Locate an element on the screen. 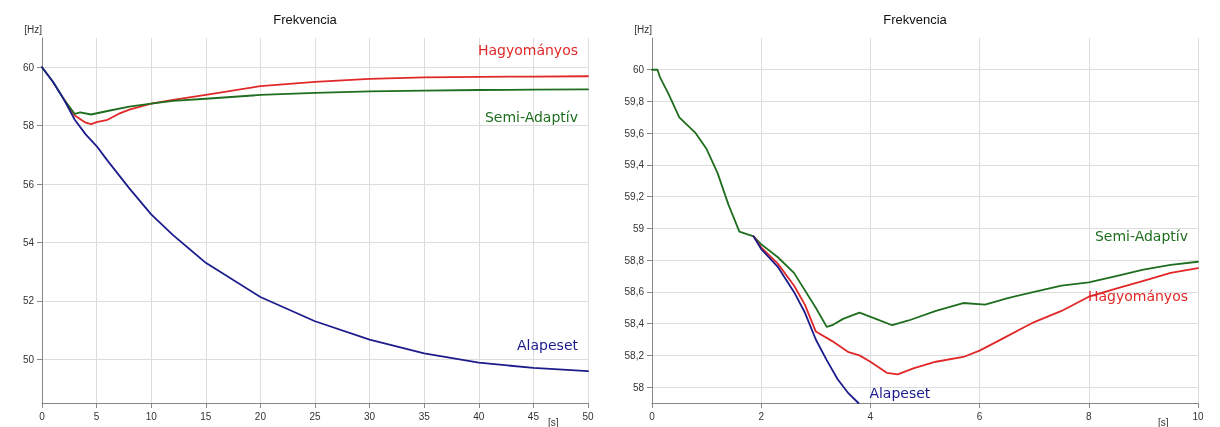 The height and width of the screenshot is (427, 1220). x-tick-label: 15 is located at coordinates (206, 416).